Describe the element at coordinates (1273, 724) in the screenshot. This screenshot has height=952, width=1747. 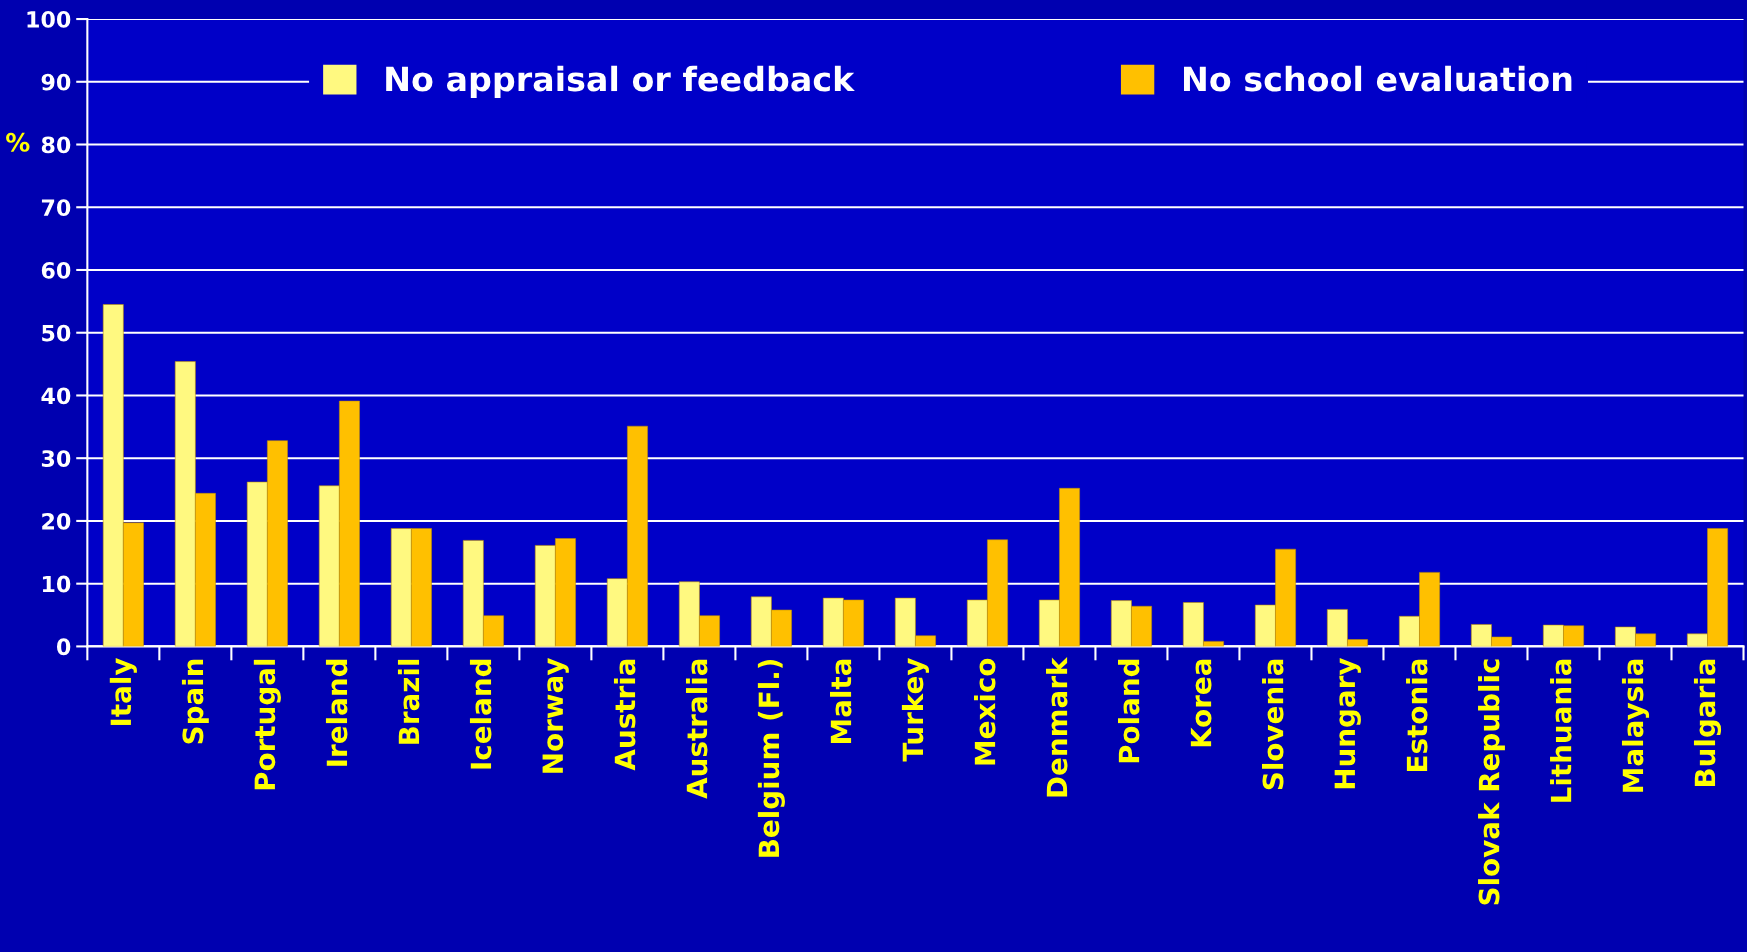
I see `x-tick-label: Slovenia` at that location.